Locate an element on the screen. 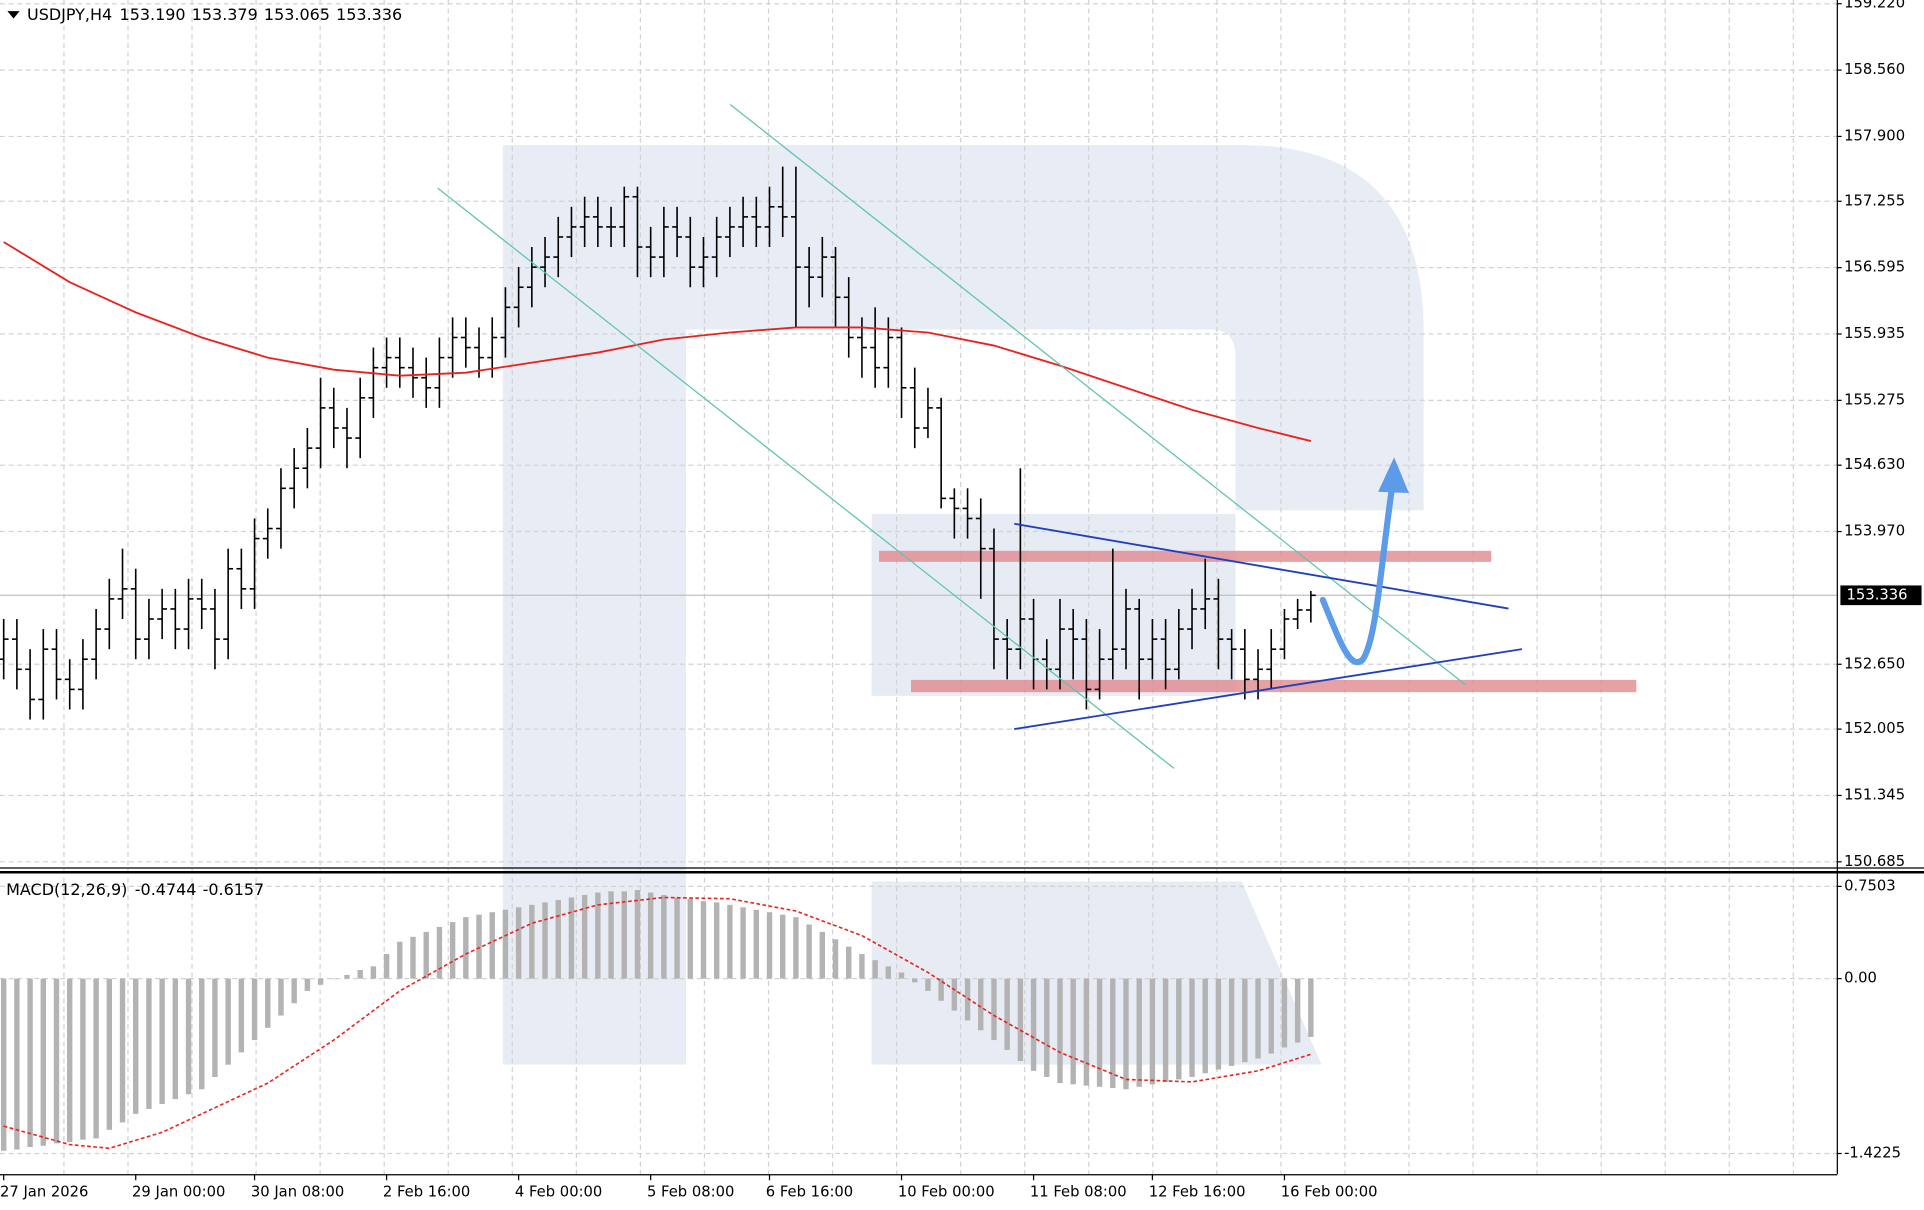 This screenshot has height=1210, width=1924. y-tick-label: 150.685 is located at coordinates (1874, 861).